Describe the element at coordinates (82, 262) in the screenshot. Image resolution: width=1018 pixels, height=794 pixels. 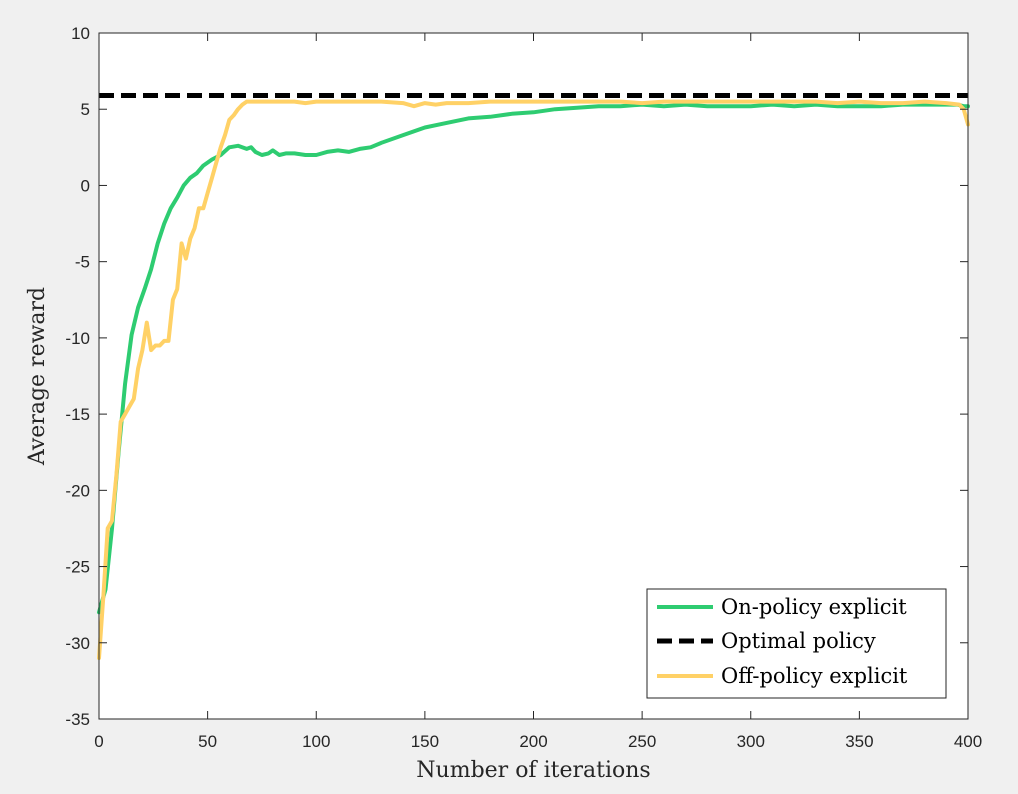
I see `y-tick-label: -5` at that location.